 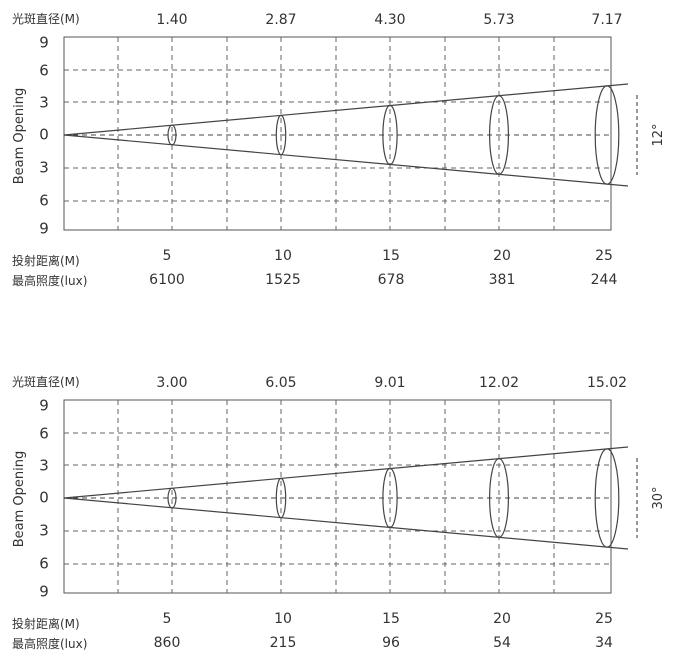 I want to click on illuminance-values: 6100 1525 678 381 244, so click(x=383, y=280).